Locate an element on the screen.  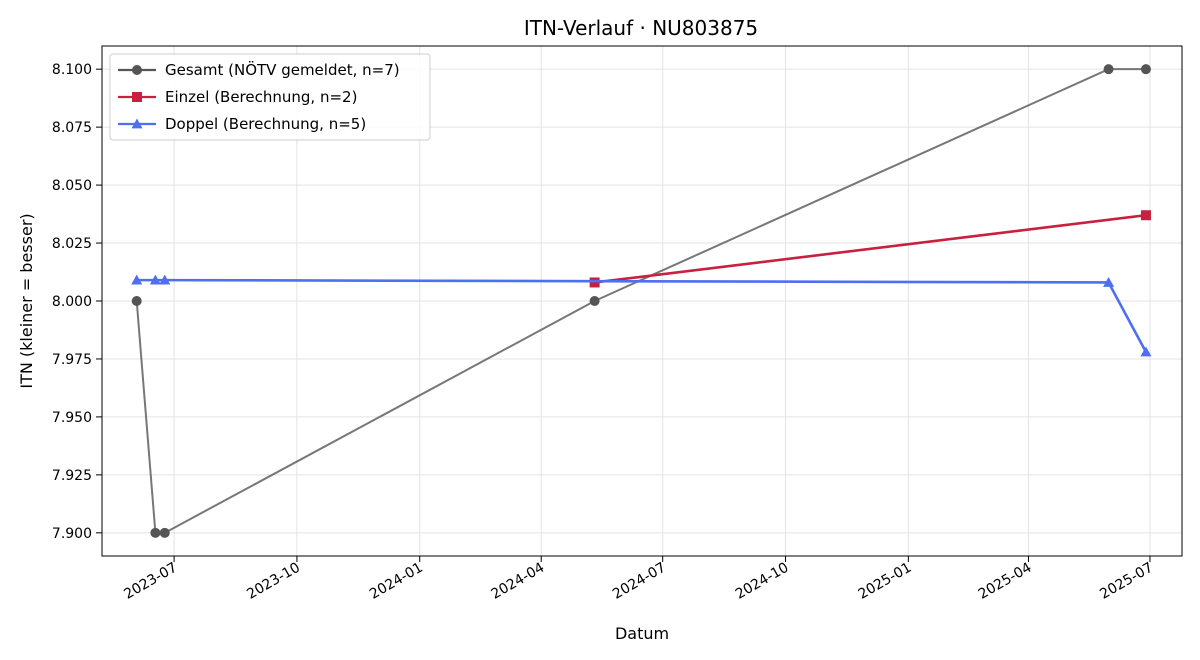
series-line is located at coordinates (870, 248).